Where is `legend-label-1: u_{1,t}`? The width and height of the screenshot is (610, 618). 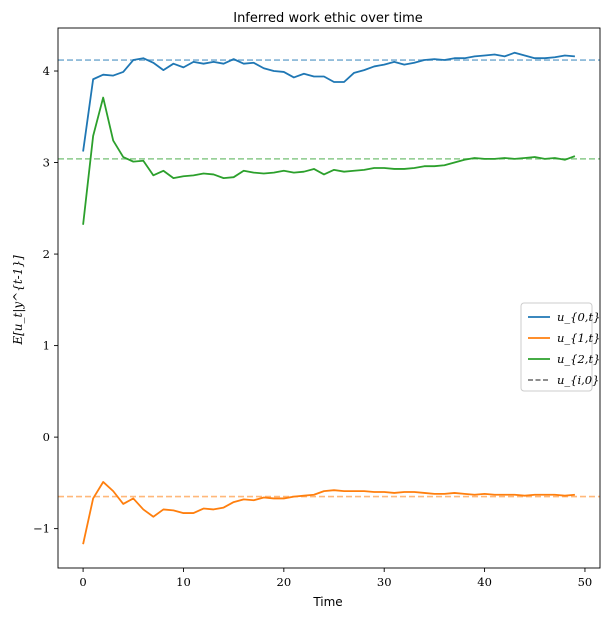 legend-label-1: u_{1,t} is located at coordinates (578, 338).